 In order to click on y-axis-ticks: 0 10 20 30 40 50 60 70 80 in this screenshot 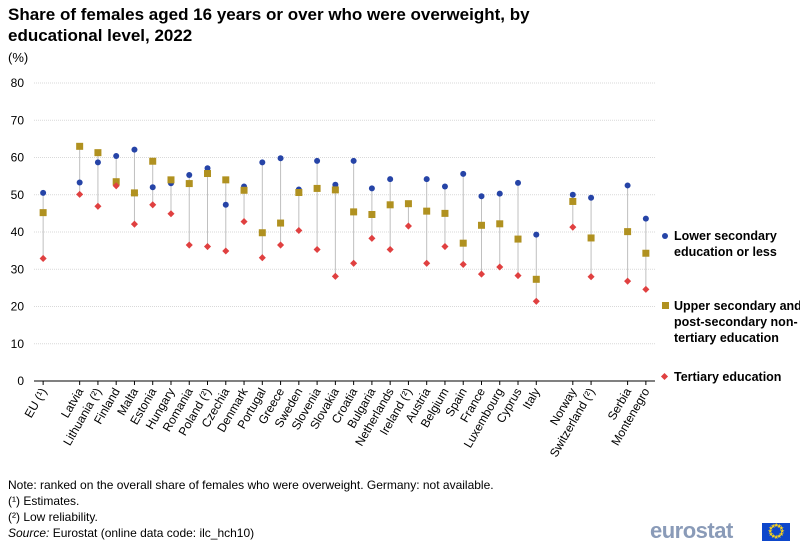, I will do `click(18, 232)`.